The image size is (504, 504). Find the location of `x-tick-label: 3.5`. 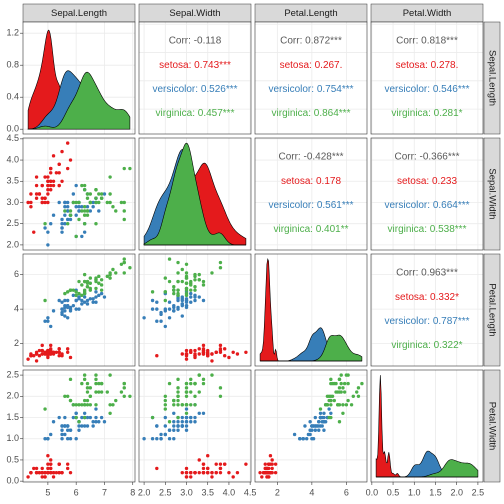

x-tick-label: 3.5 is located at coordinates (207, 492).